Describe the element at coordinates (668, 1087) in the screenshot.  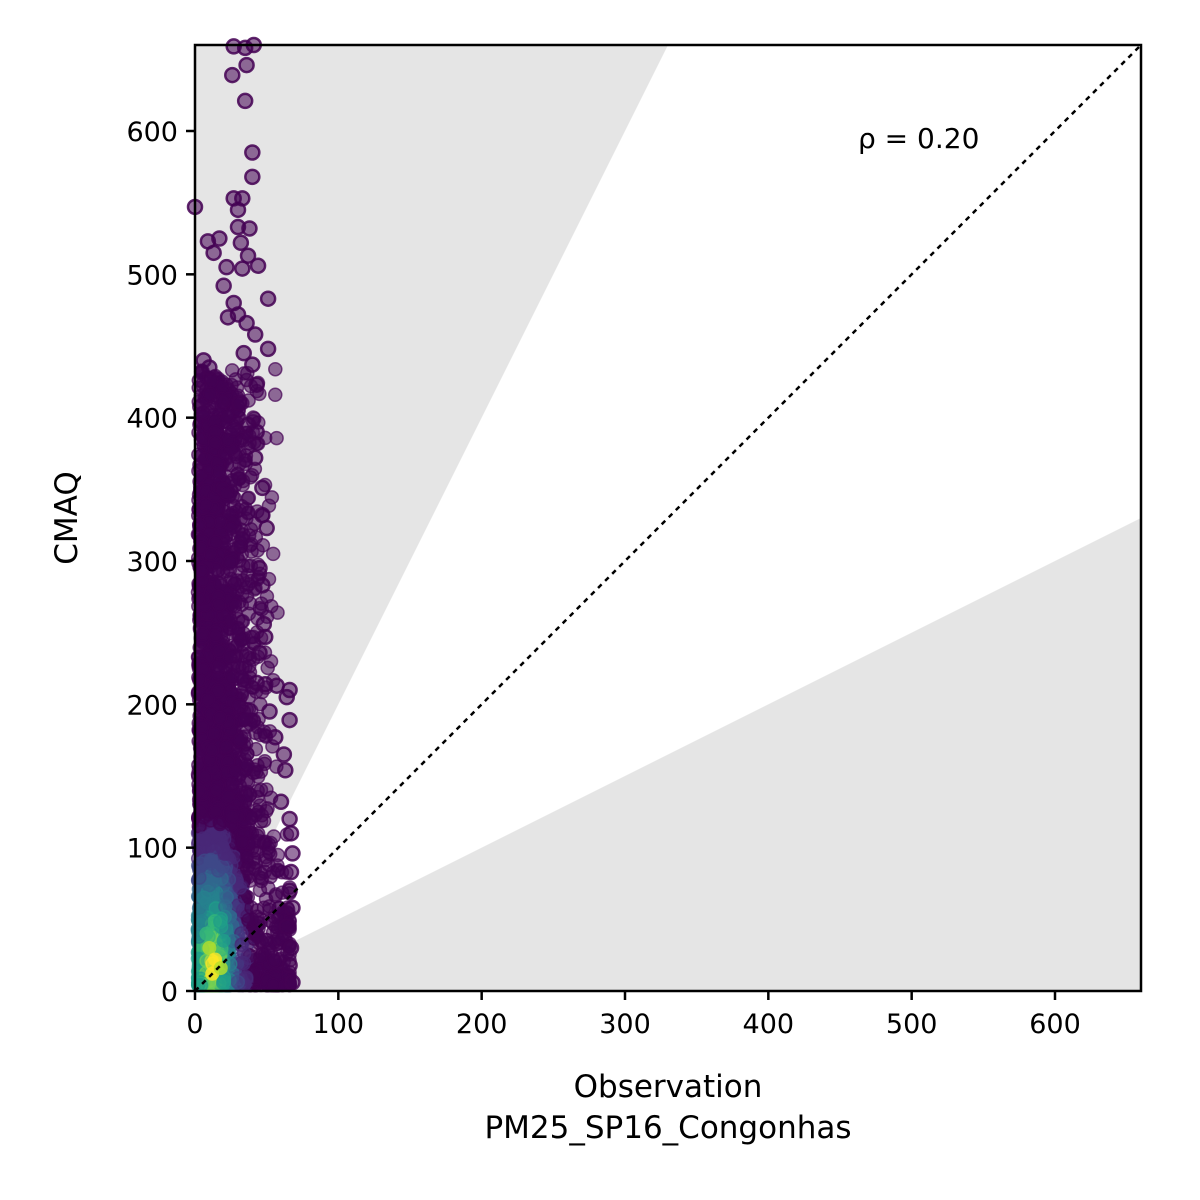
I see `x-axis-title: Observation` at that location.